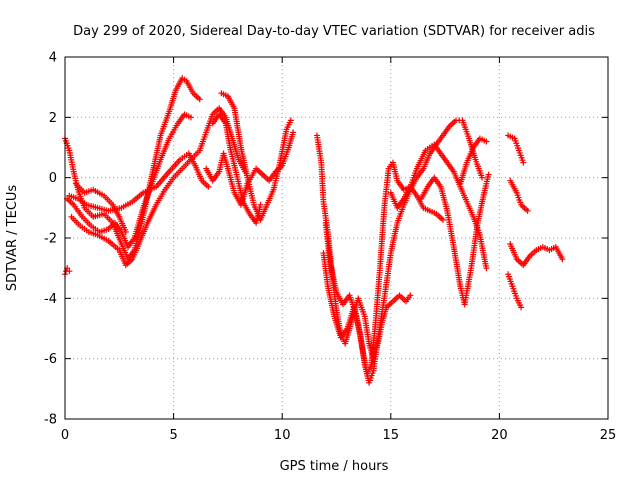  Describe the element at coordinates (53, 58) in the screenshot. I see `y-tick-label: 4` at that location.